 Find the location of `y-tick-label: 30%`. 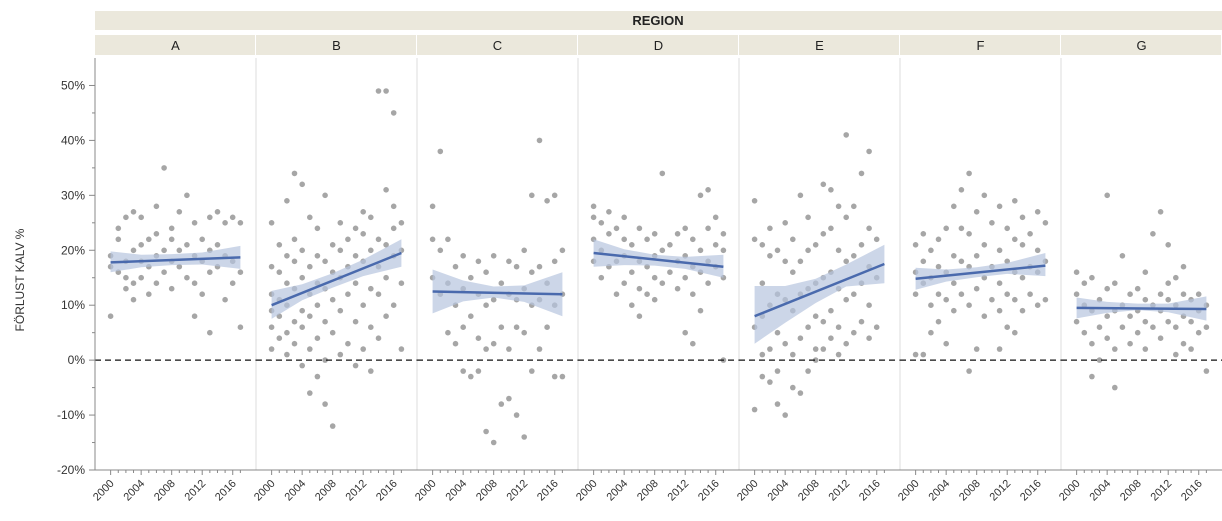

y-tick-label: 30% is located at coordinates (73, 195).